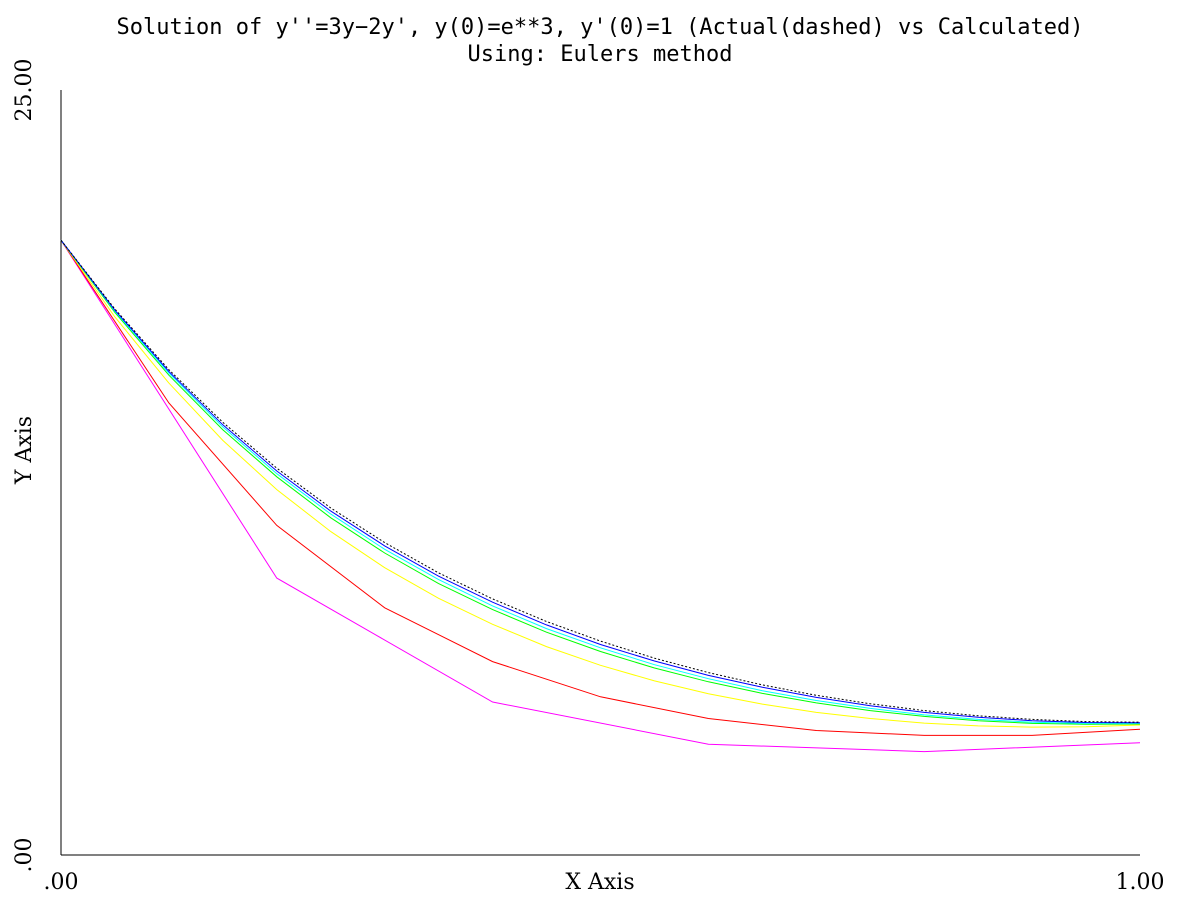 This screenshot has height=900, width=1200. I want to click on x-tick-label-max: 1.00, so click(1140, 882).